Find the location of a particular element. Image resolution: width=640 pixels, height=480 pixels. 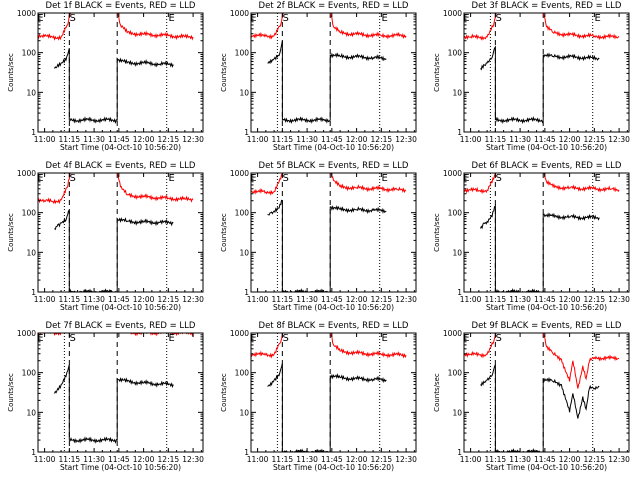

panel-title: Det 5f BLACK = Events, RED = LLD is located at coordinates (334, 166).